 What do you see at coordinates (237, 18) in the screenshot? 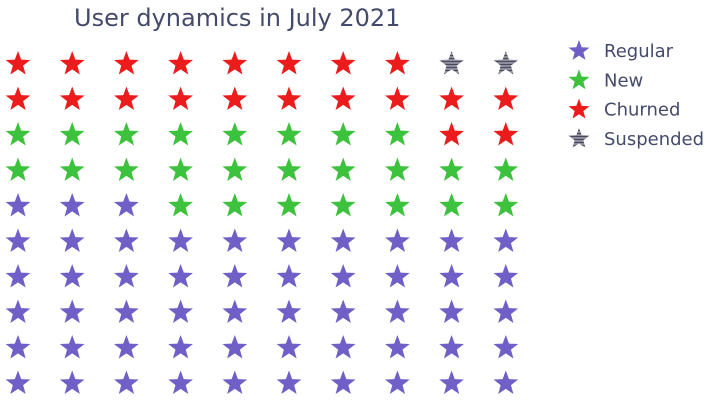
I see `chart-title: User dynamics in July 2021` at bounding box center [237, 18].